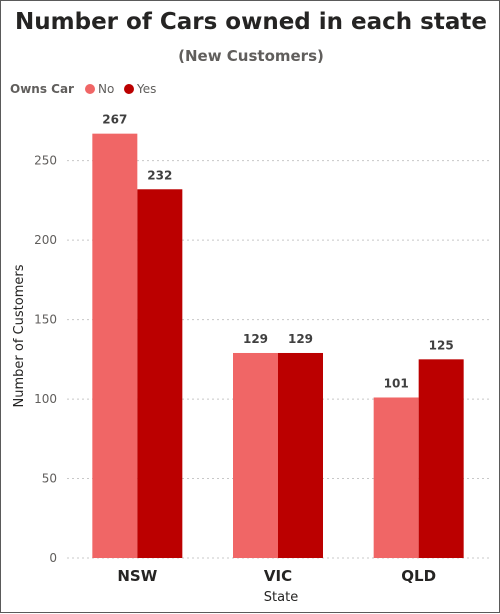 The height and width of the screenshot is (614, 500). I want to click on y-tick-label: 100, so click(45, 399).